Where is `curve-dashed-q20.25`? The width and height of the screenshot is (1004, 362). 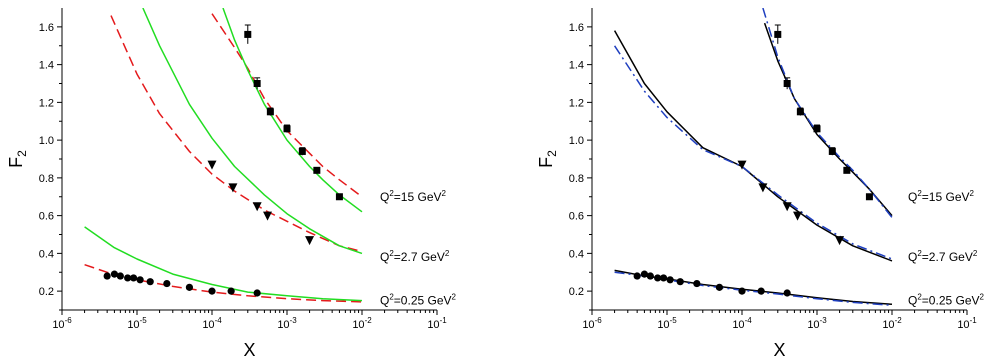 curve-dashed-q20.25 is located at coordinates (223, 283).